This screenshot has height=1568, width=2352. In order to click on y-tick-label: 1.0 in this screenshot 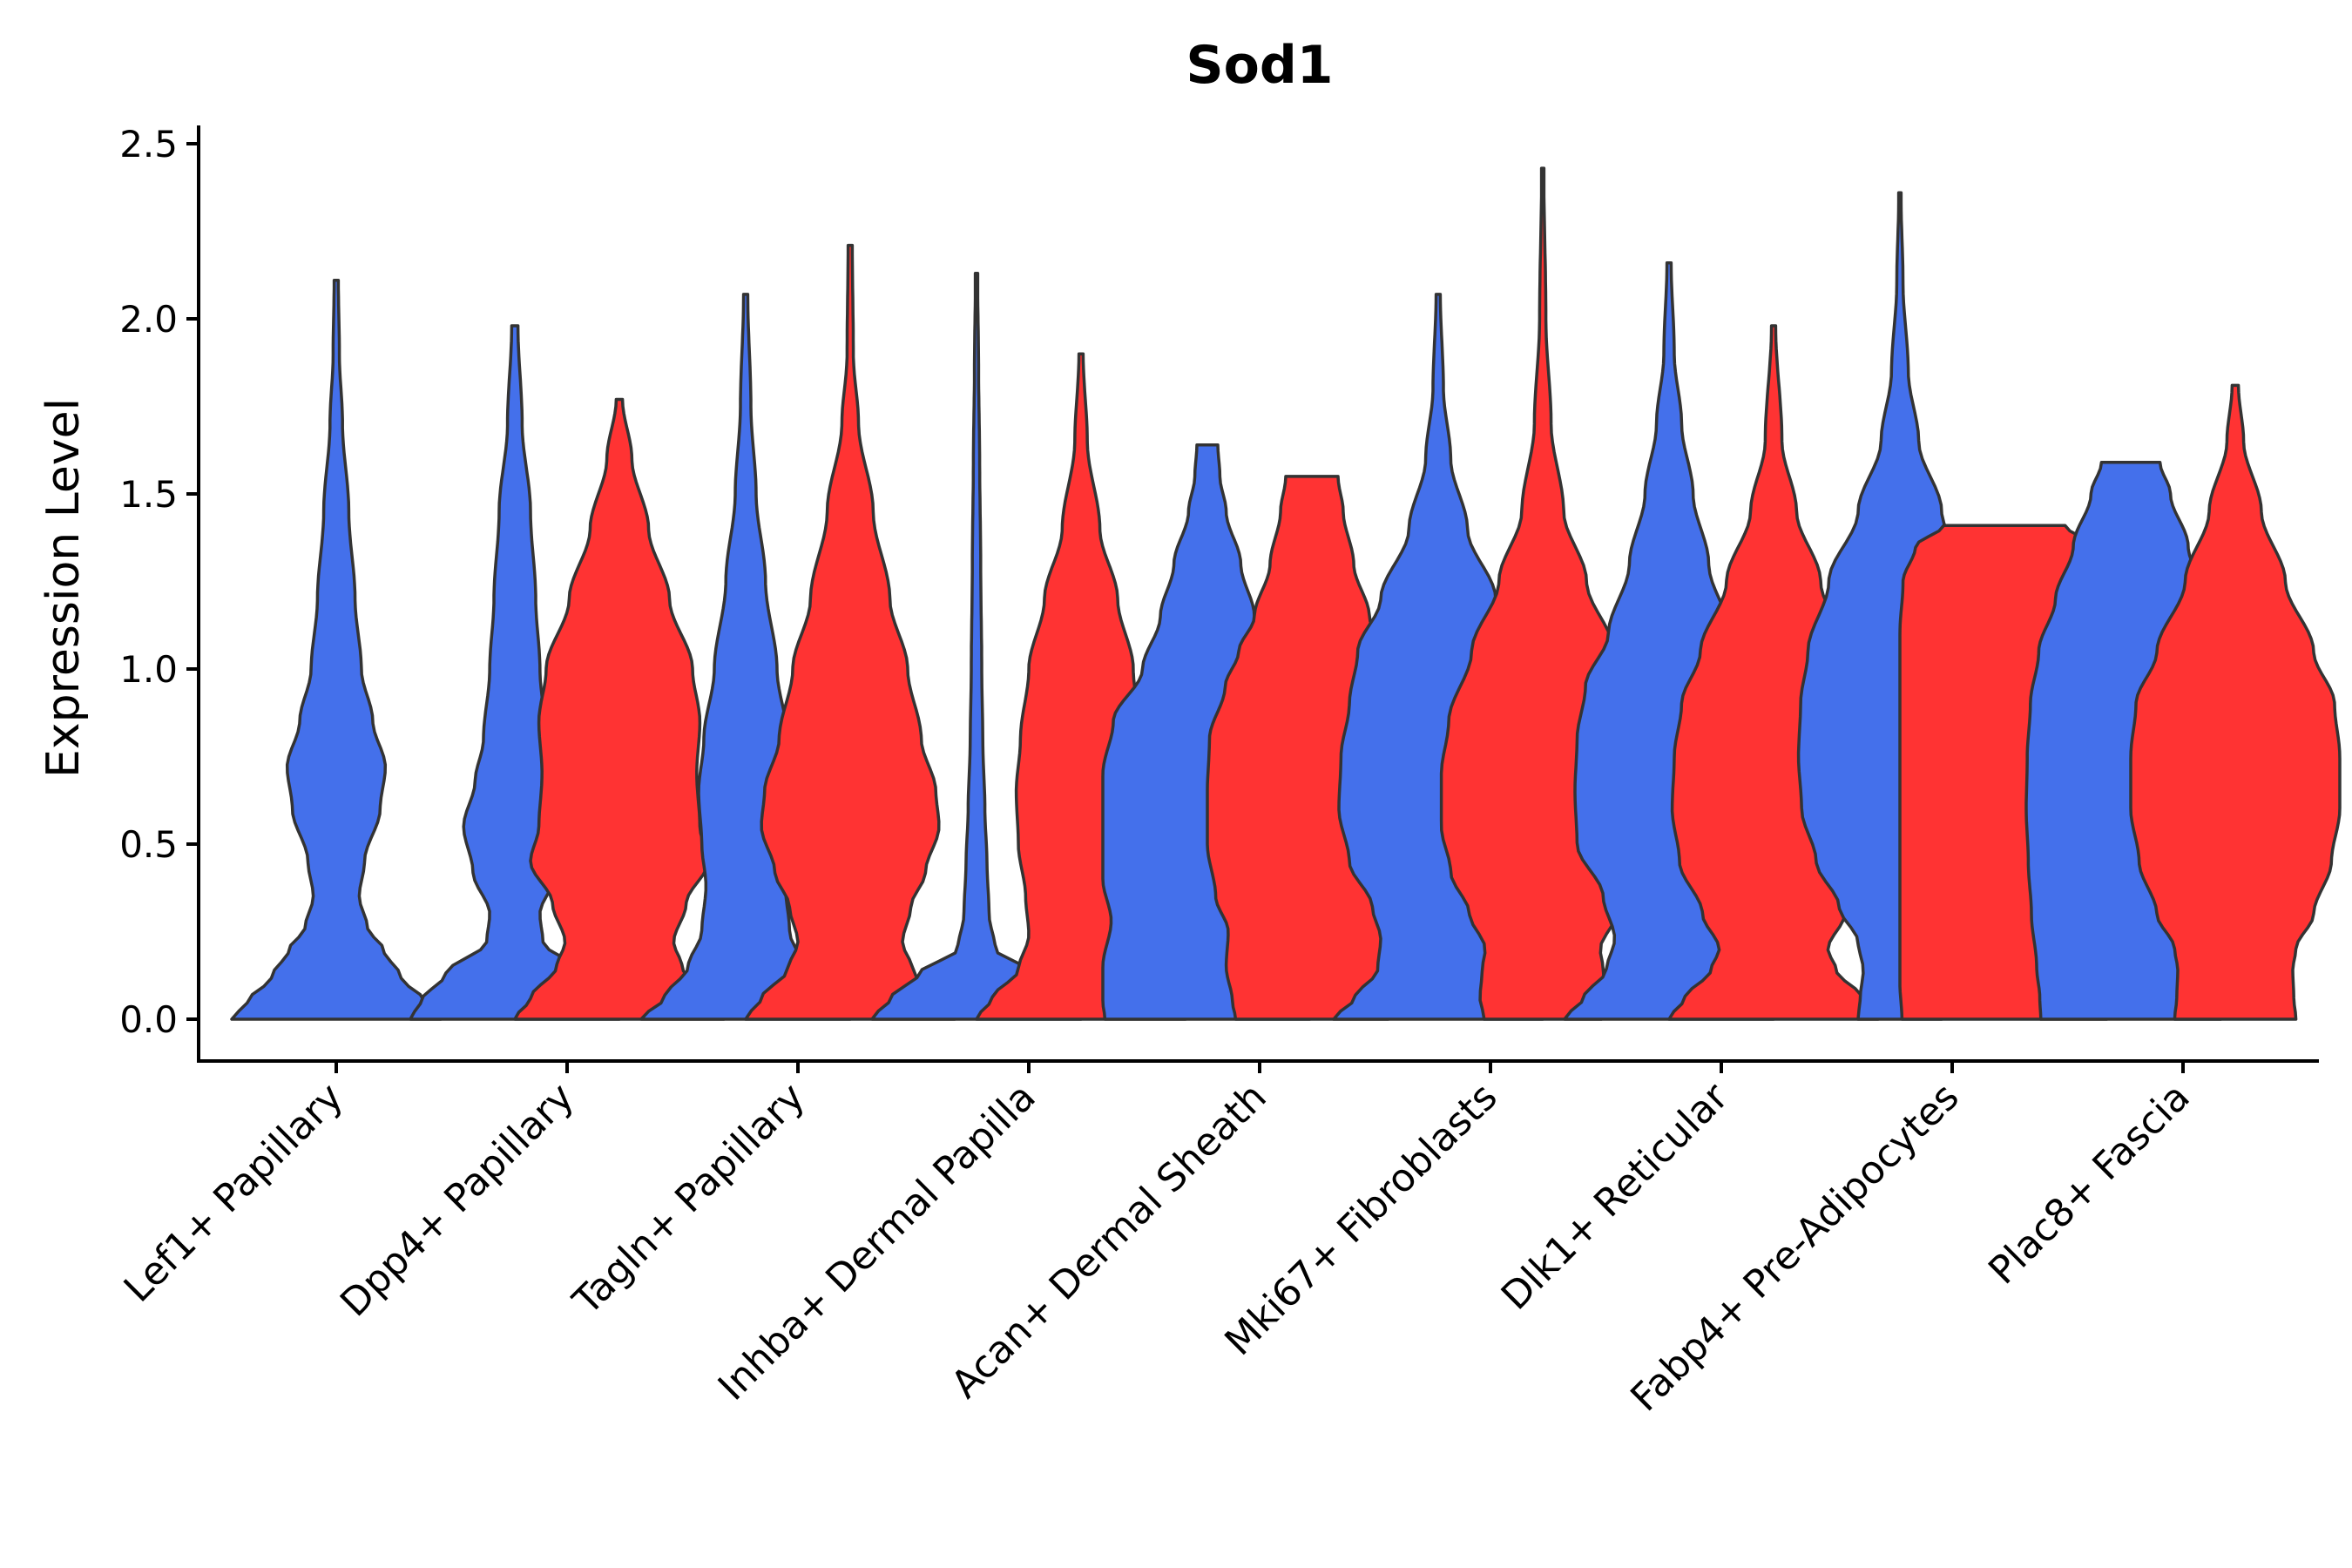, I will do `click(148, 669)`.